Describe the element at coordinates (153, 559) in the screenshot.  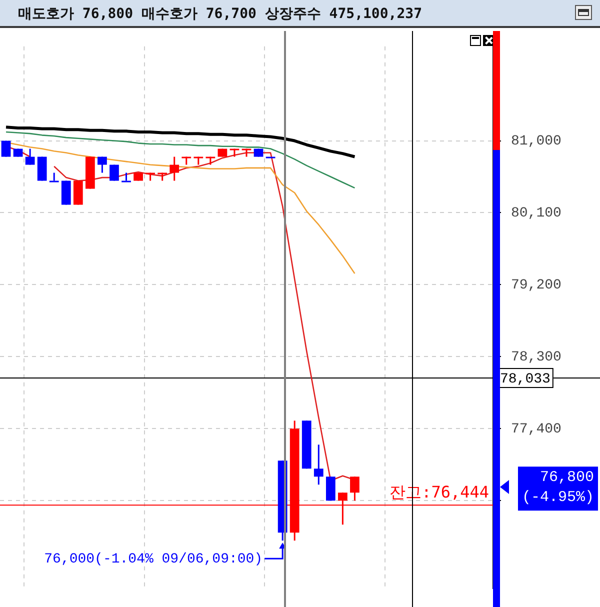
I see `annotation: 76,000(-1.04% 09/06,09:00)` at that location.